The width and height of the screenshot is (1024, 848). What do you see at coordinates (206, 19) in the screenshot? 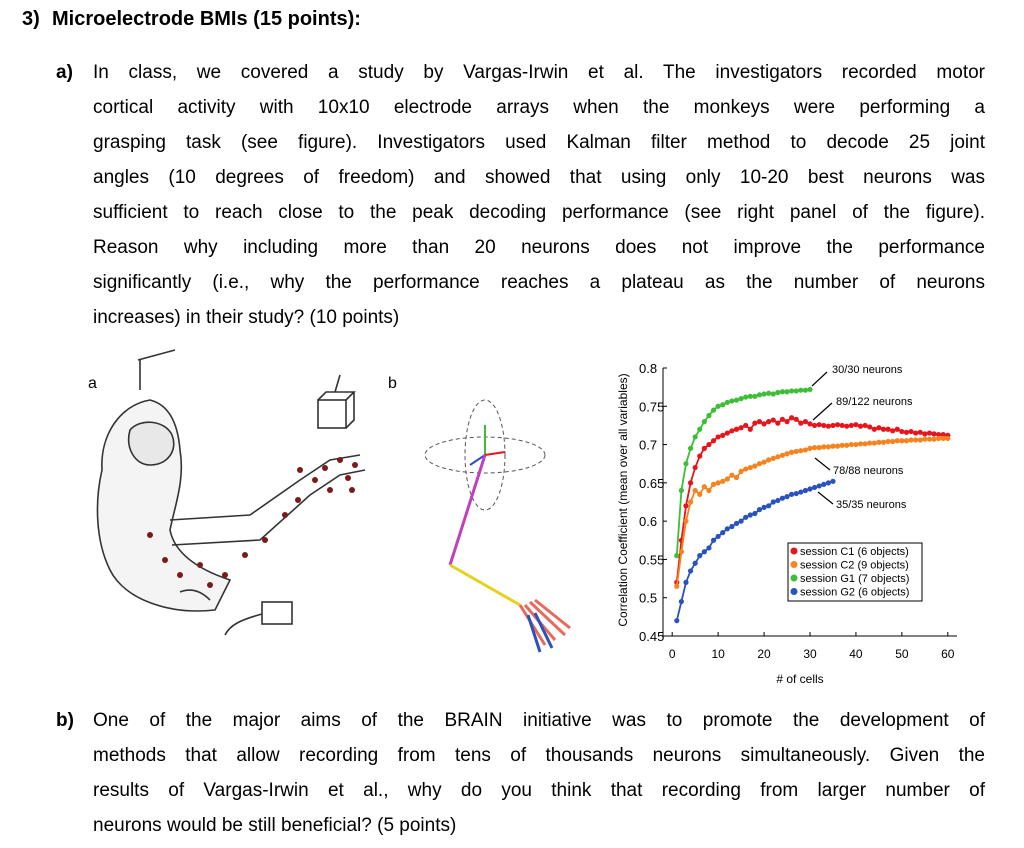
I see `question-title: Microelectrode BMIs (15 points):` at bounding box center [206, 19].